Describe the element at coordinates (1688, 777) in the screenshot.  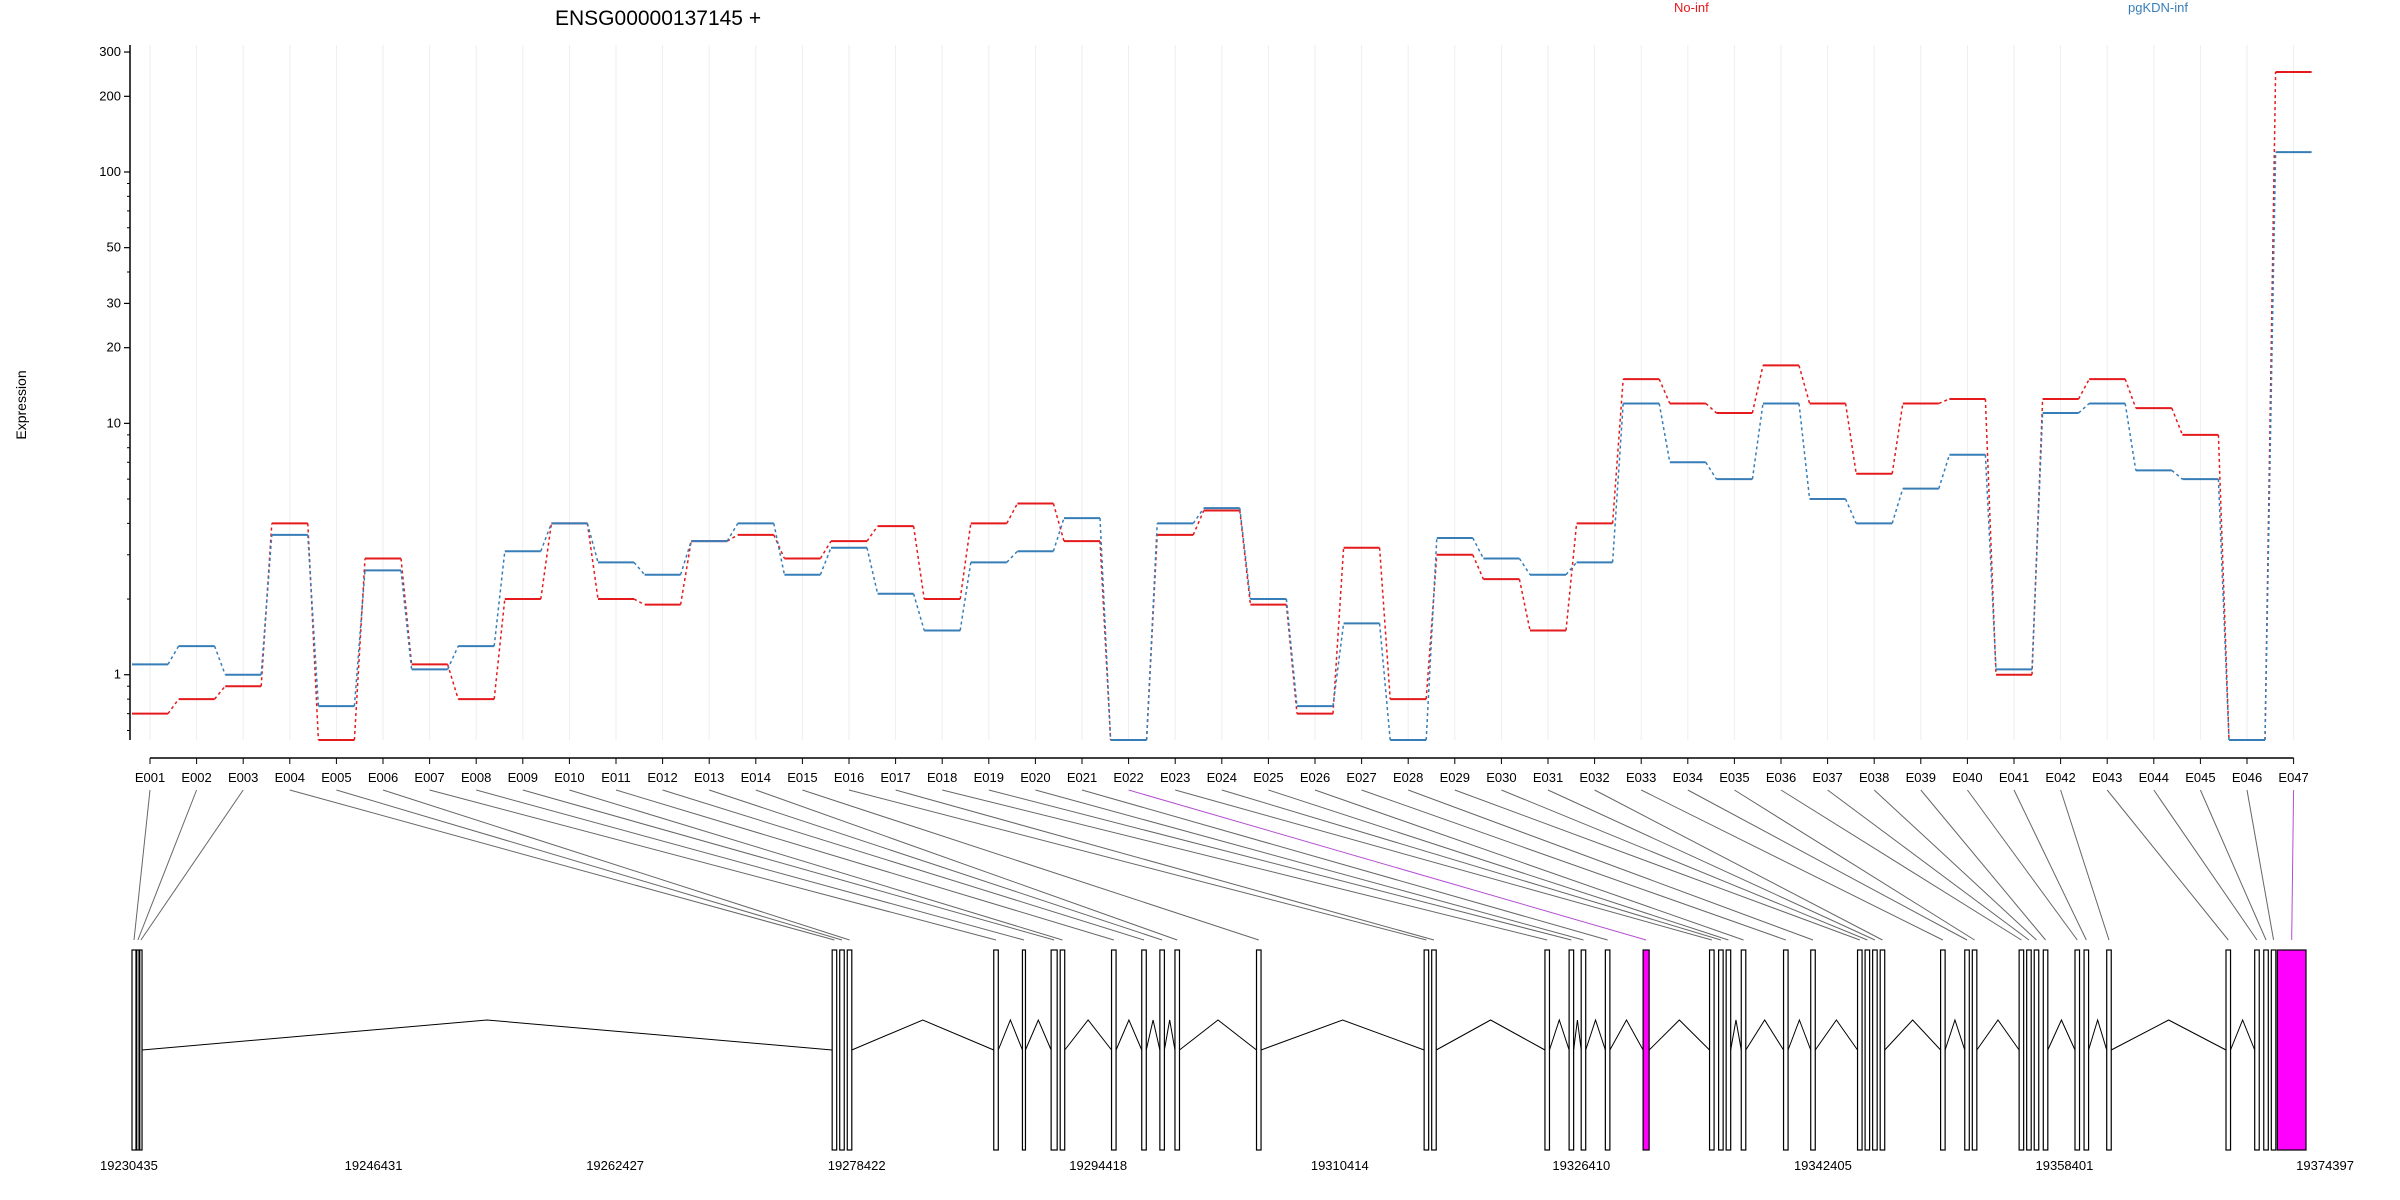
I see `x-tick-label: E034` at that location.